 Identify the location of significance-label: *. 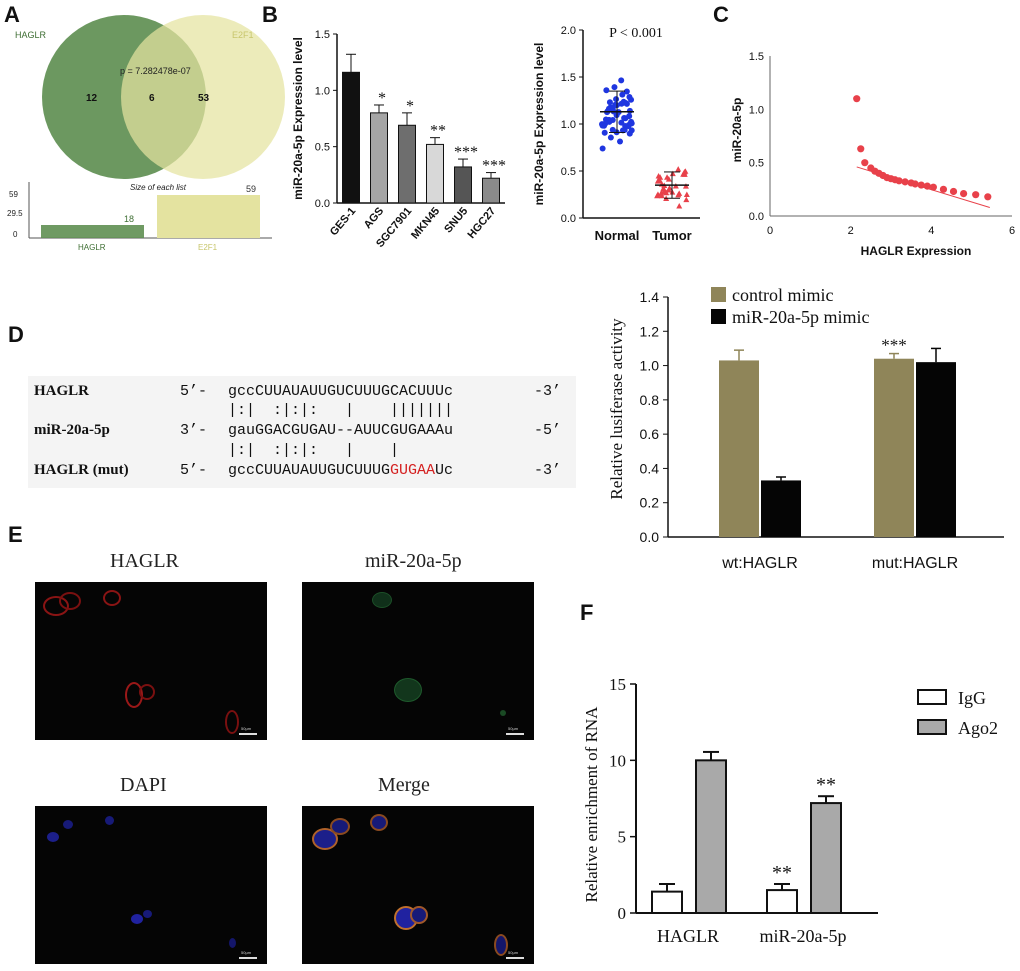
(382, 98).